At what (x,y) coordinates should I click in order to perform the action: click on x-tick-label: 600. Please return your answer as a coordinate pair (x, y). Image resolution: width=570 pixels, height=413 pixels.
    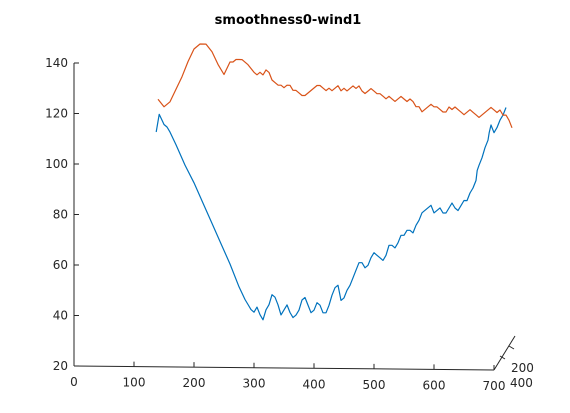
    Looking at the image, I should click on (434, 385).